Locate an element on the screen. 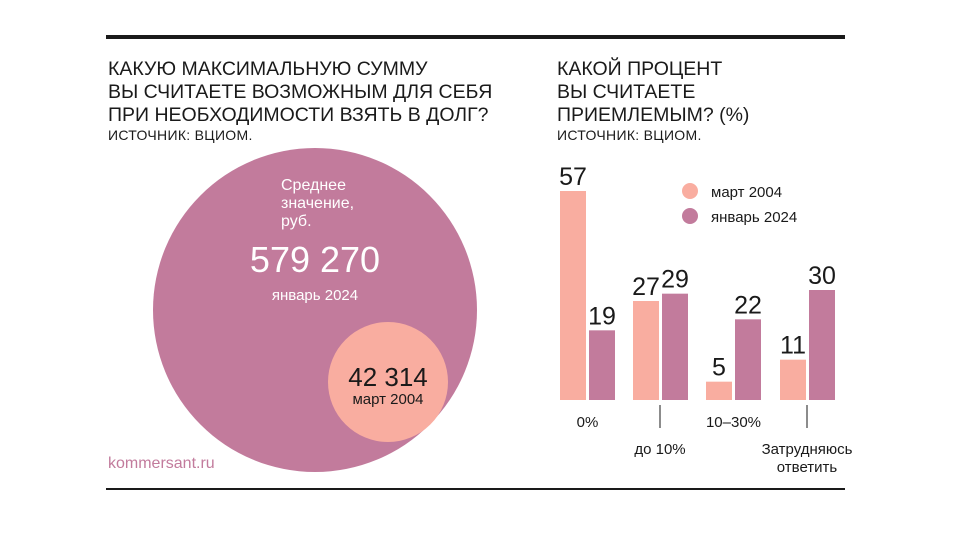 This screenshot has width=968, height=544. bubble-march-2004 is located at coordinates (388, 382).